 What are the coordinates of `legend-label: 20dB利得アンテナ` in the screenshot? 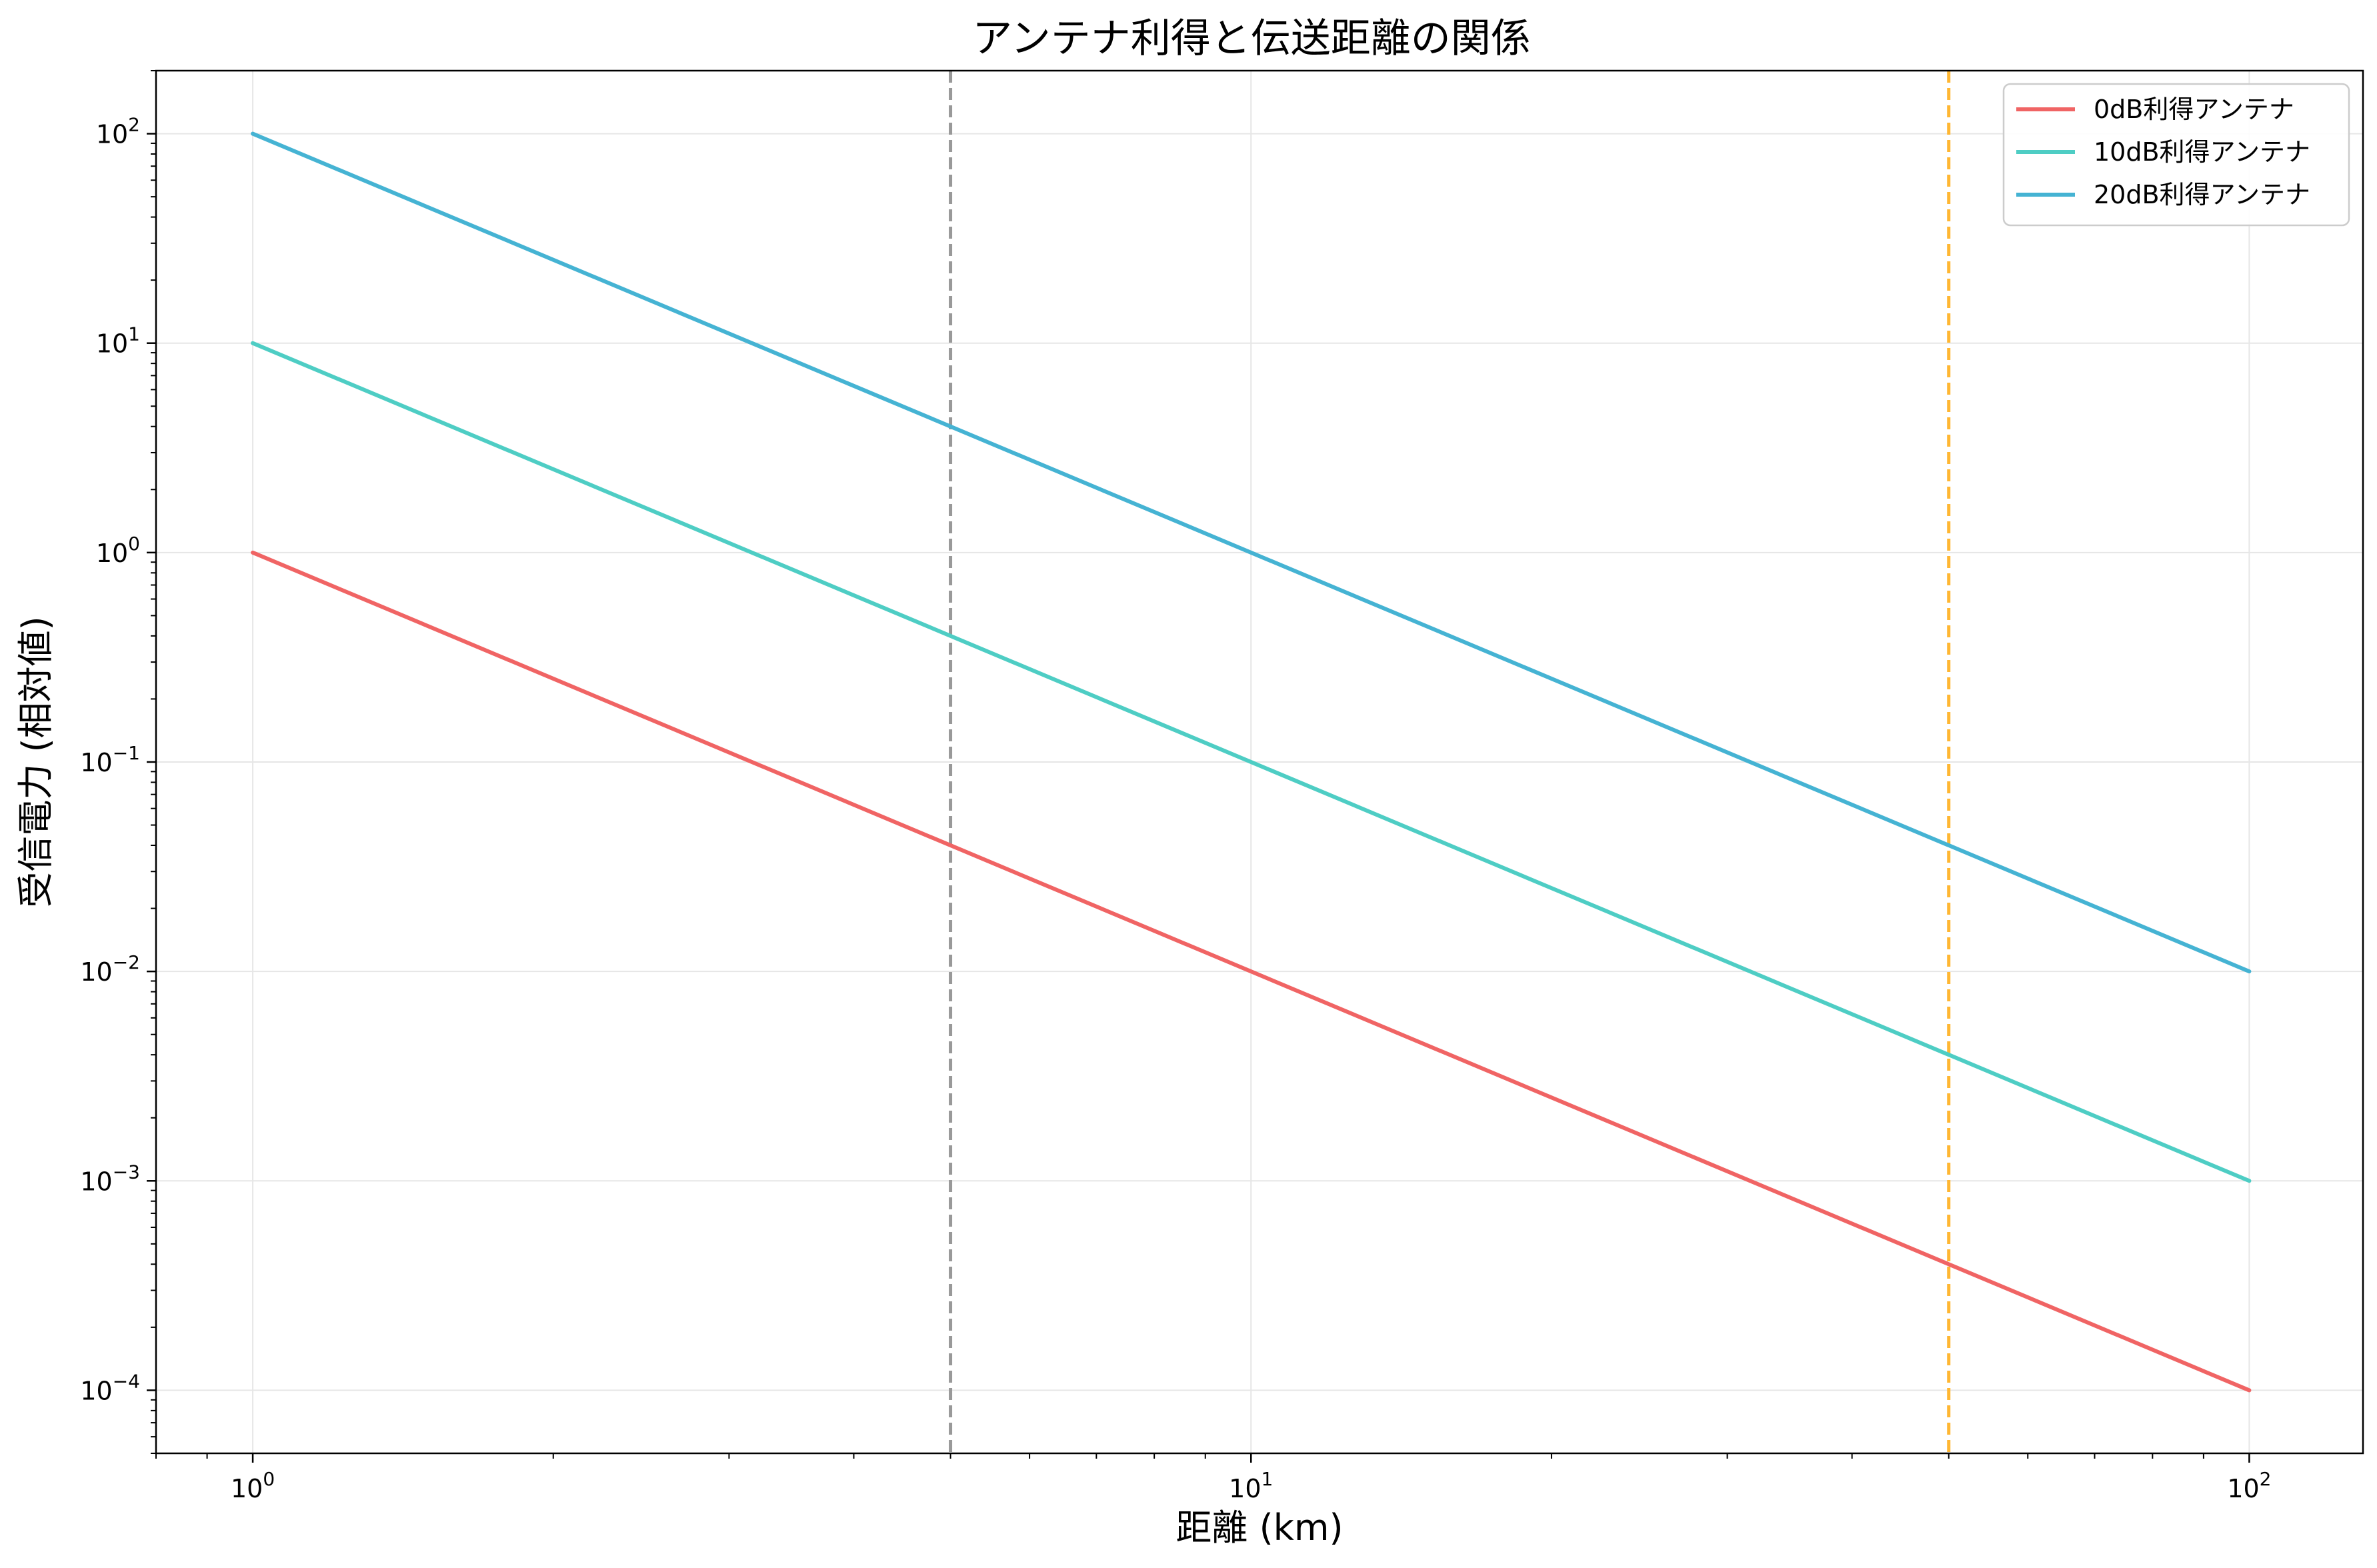 It's located at (2202, 194).